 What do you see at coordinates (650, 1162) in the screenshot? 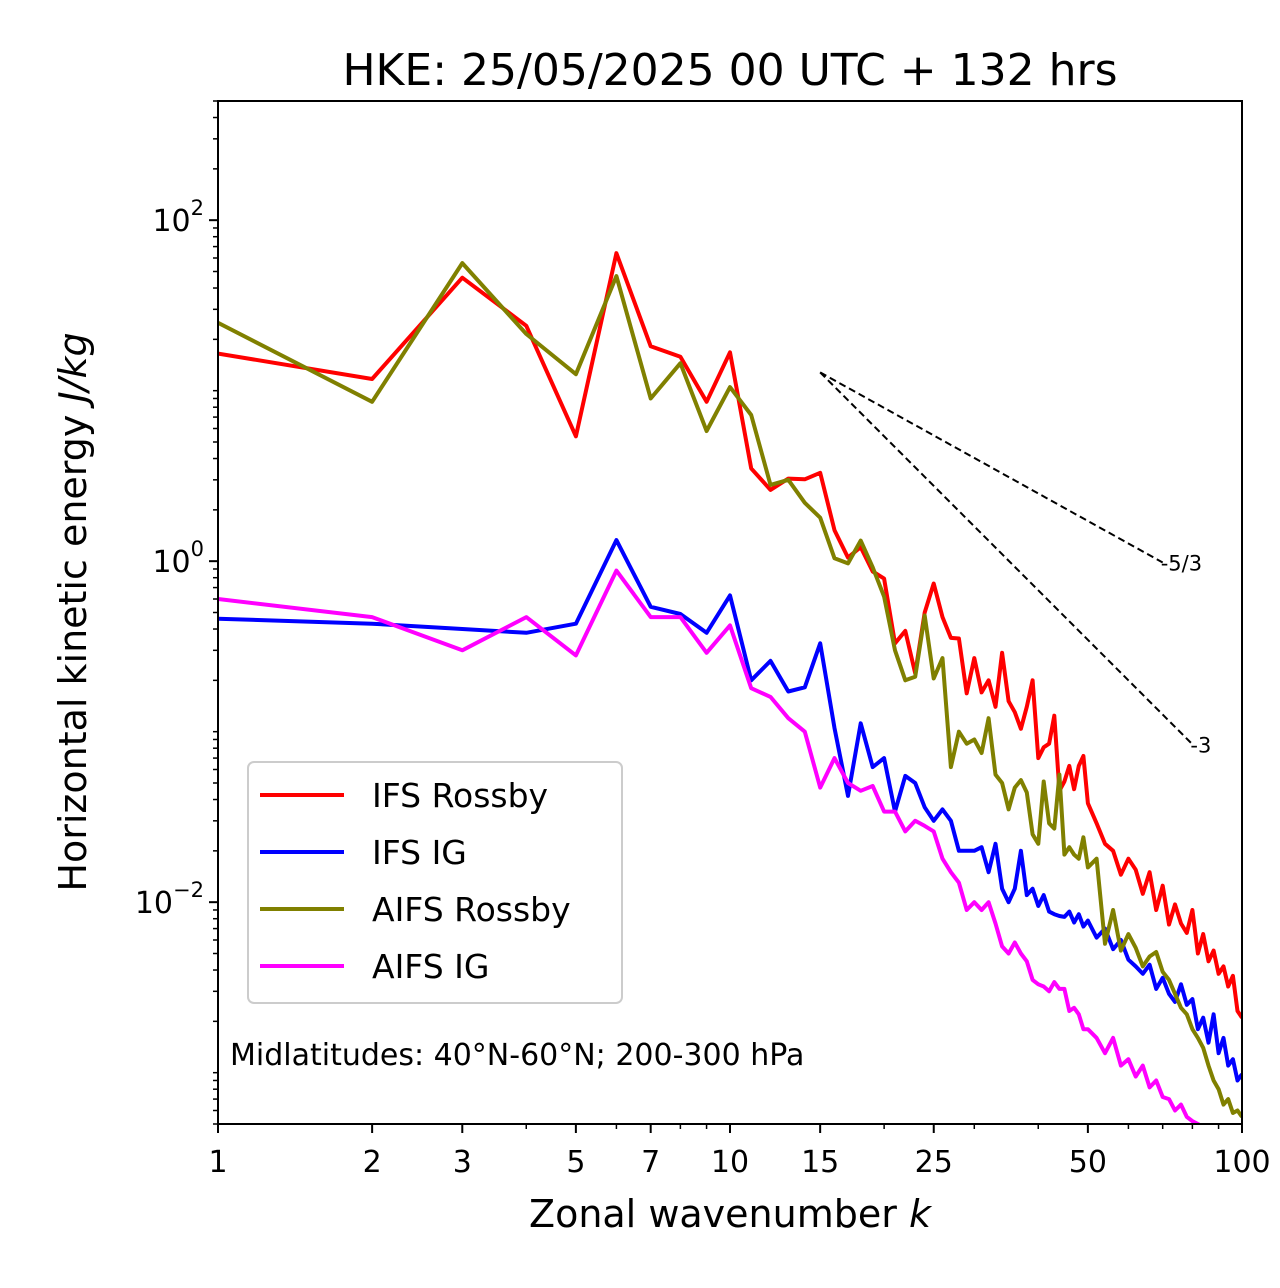
I see `x-tick-label: 7` at bounding box center [650, 1162].